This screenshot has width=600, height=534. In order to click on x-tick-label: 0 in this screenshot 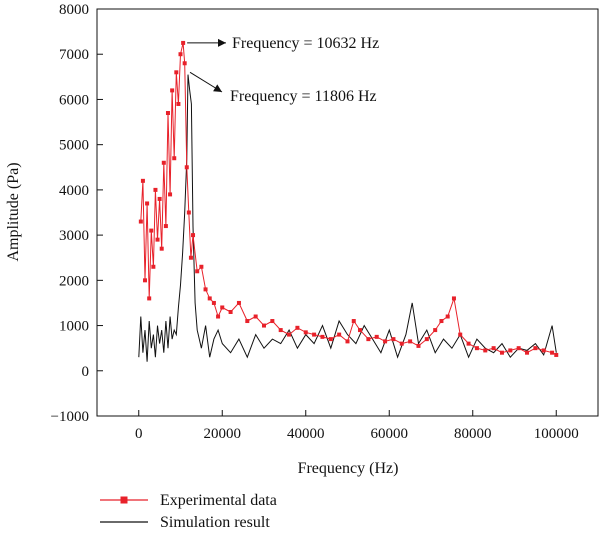, I will do `click(139, 434)`.